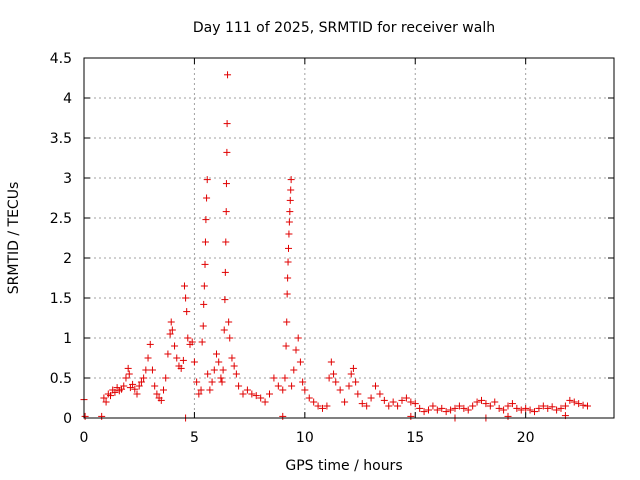 The height and width of the screenshot is (480, 640). I want to click on y-tick-label: 4, so click(67, 99).